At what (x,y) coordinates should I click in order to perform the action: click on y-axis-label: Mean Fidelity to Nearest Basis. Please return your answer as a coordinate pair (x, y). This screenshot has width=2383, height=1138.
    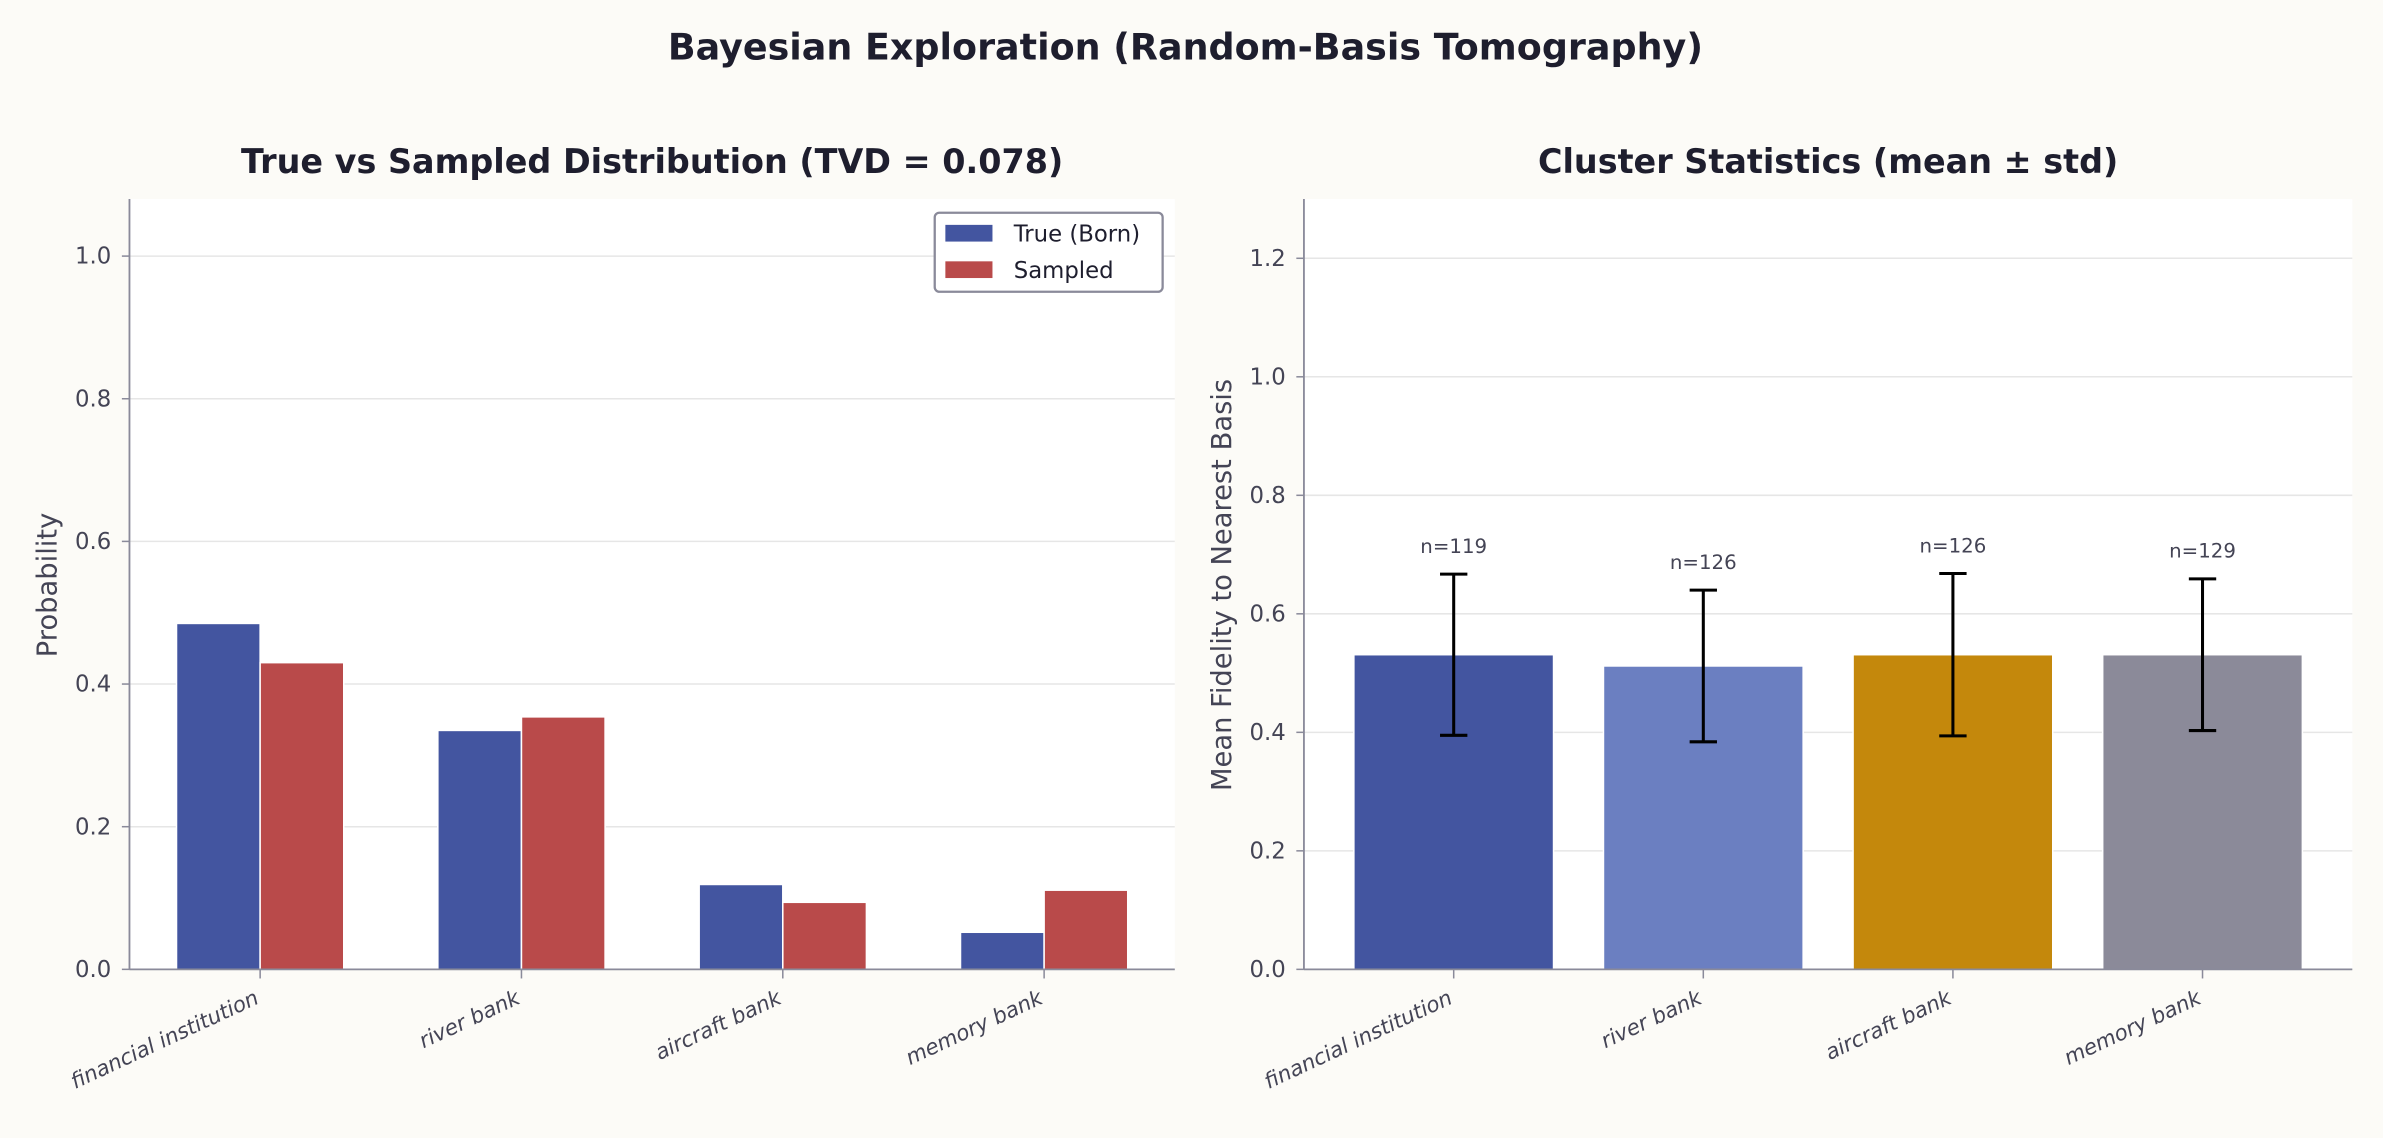
    Looking at the image, I should click on (1222, 585).